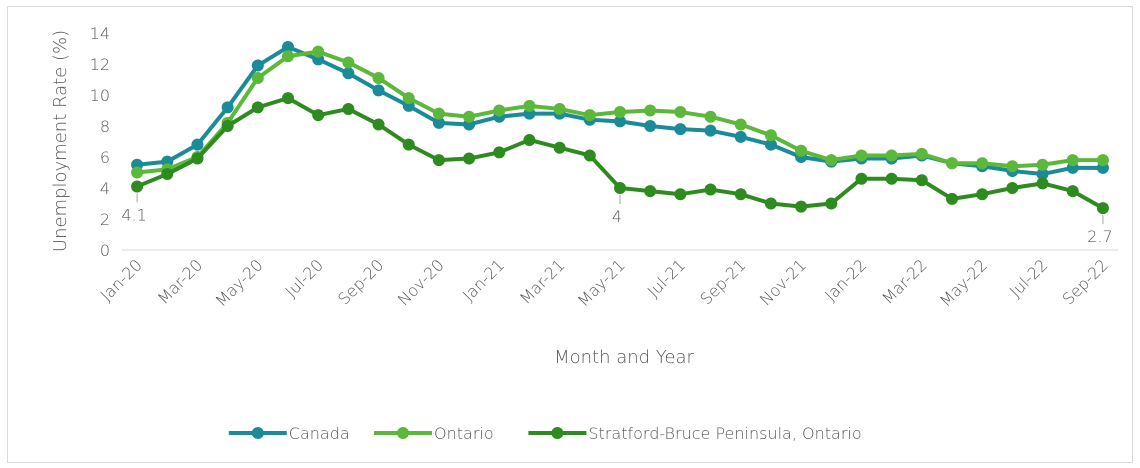 The image size is (1140, 468). I want to click on y-tick-label: 10, so click(100, 95).